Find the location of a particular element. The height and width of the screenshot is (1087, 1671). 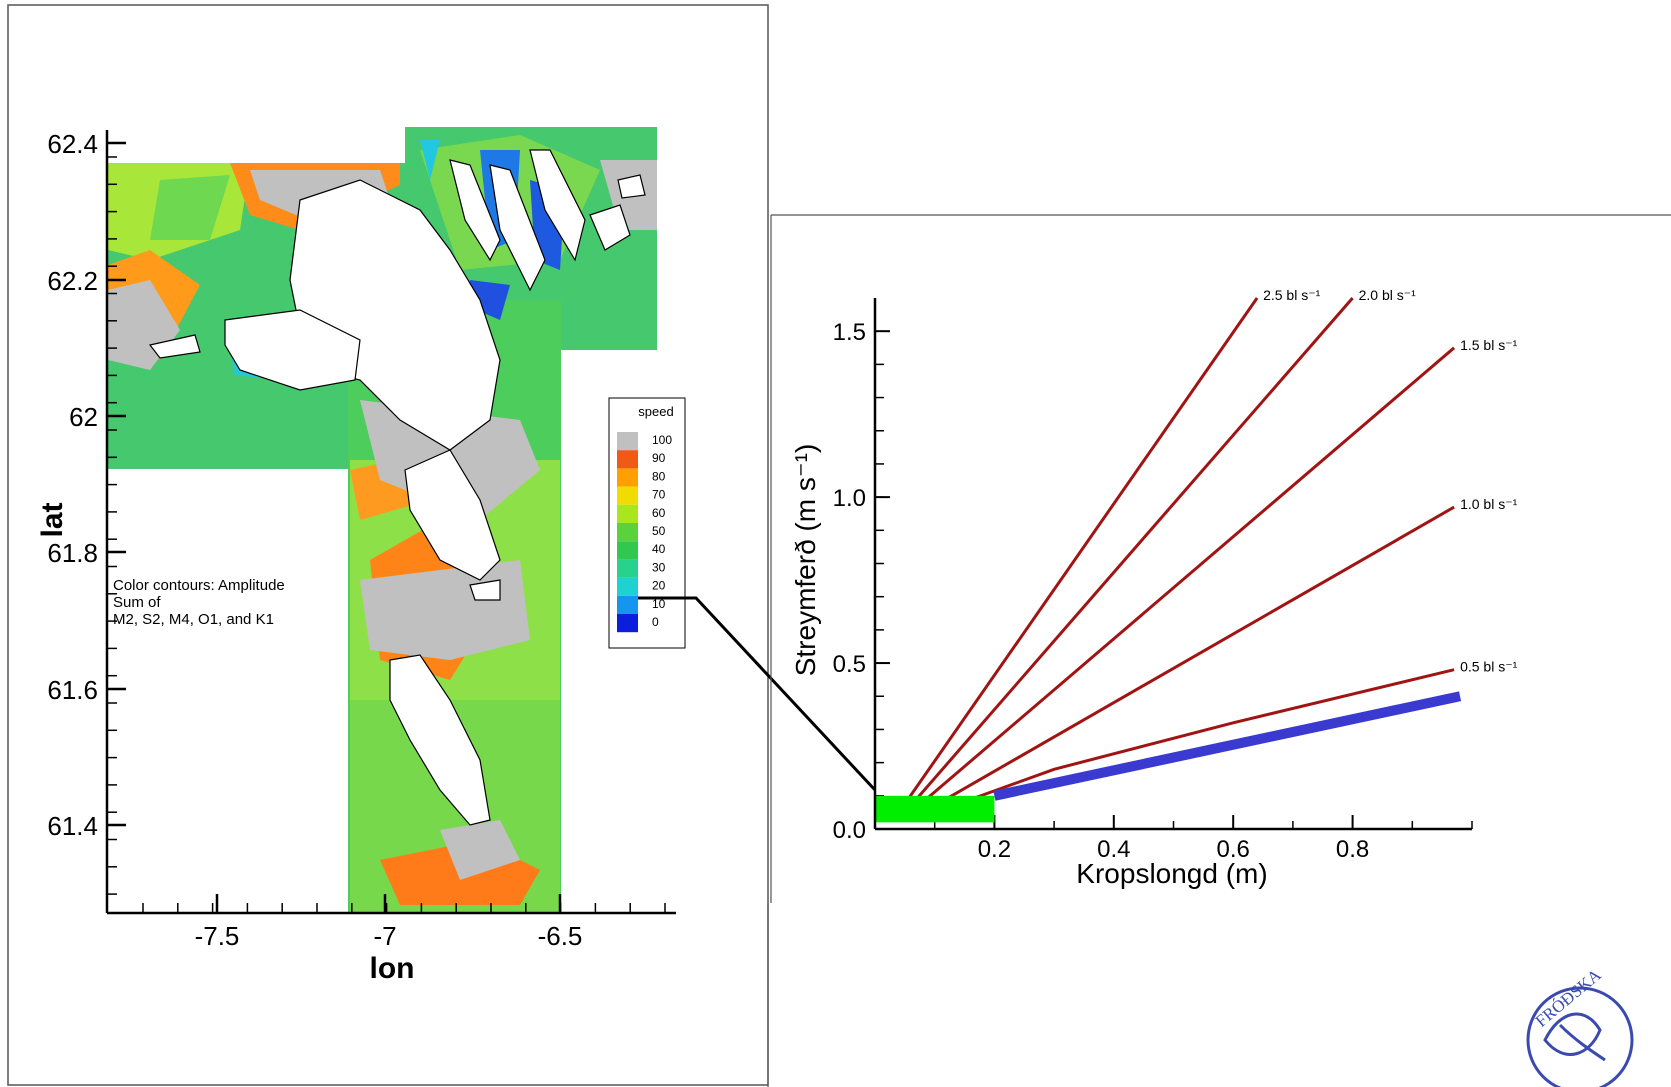

legend-level-label: 40 is located at coordinates (659, 549).